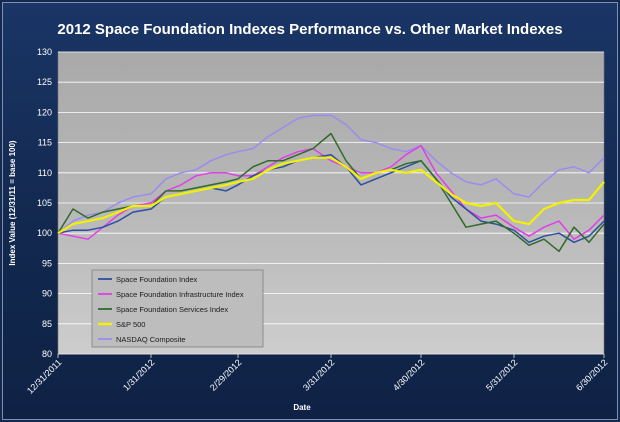  I want to click on legend-box, so click(177, 308).